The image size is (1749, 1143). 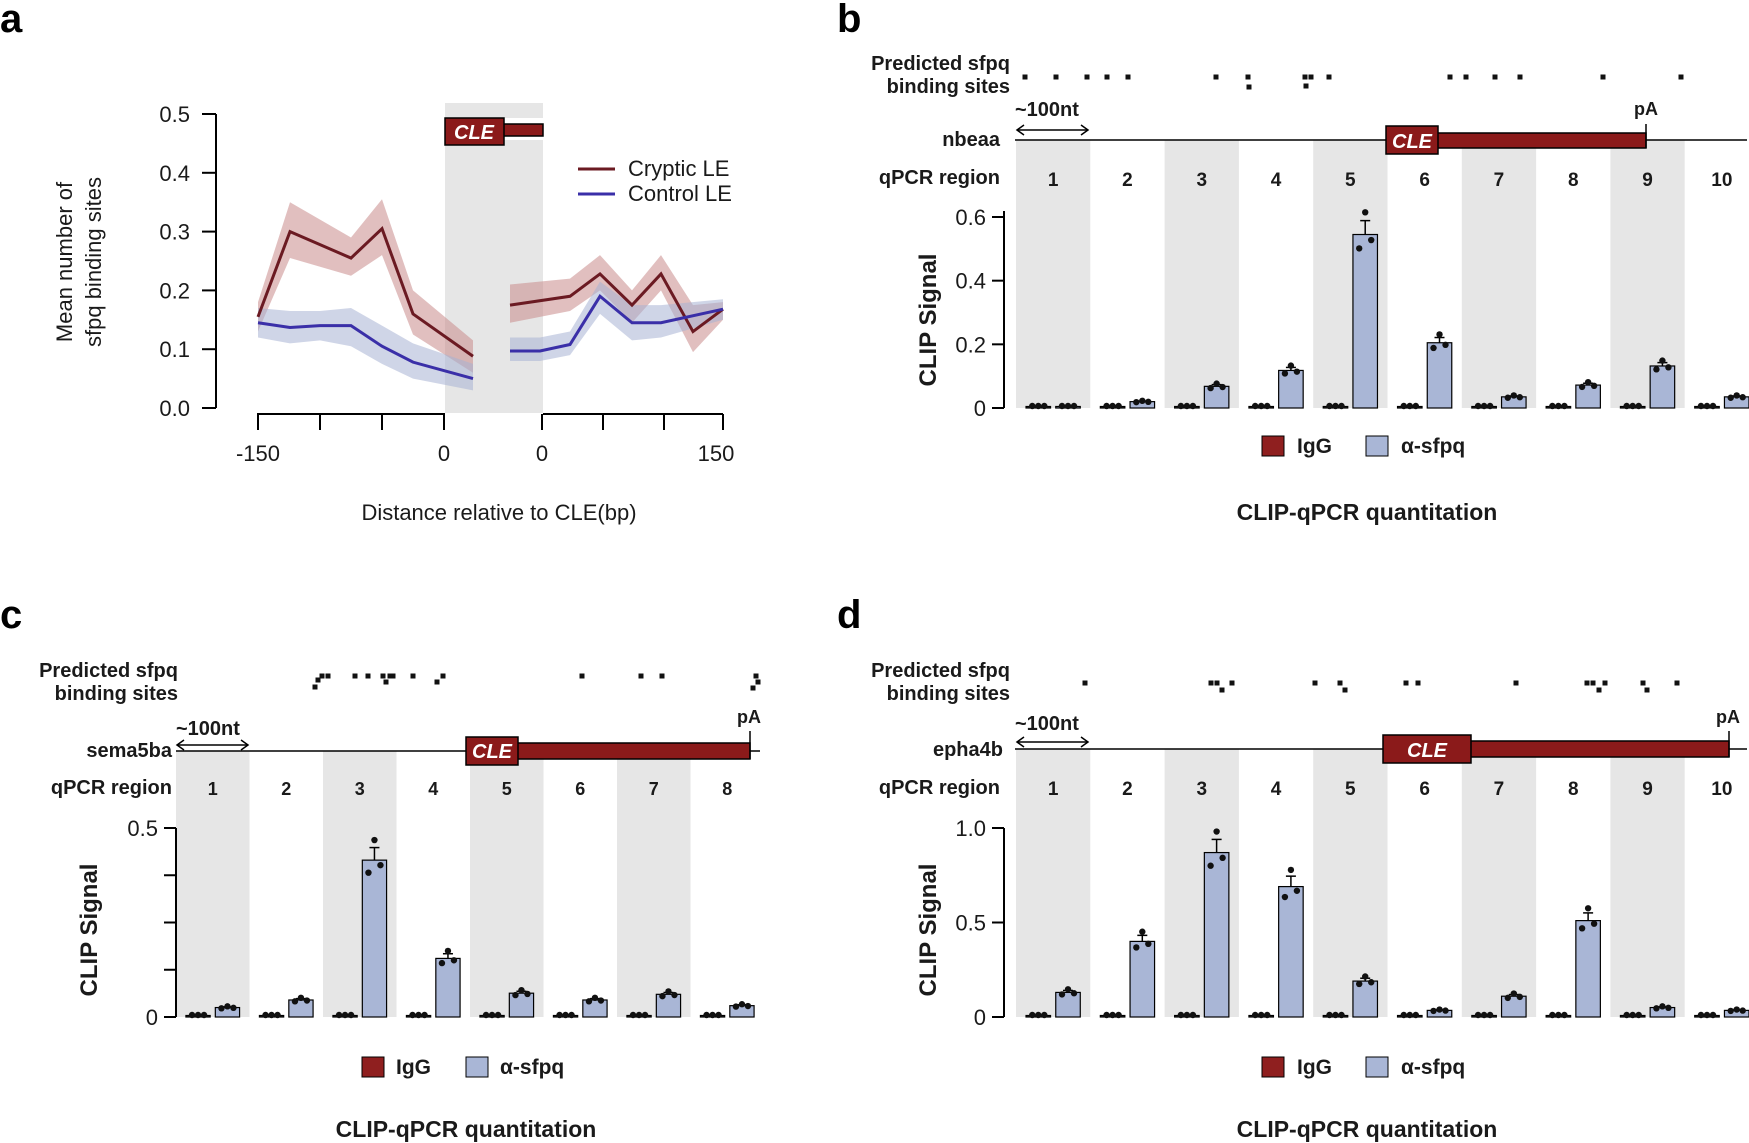 I want to click on scale-label: ~100nt, so click(x=208, y=729).